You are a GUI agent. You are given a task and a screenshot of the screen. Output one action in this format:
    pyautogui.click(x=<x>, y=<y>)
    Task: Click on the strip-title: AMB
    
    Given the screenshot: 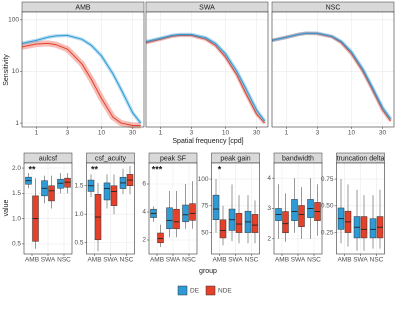 What is the action you would take?
    pyautogui.click(x=83, y=7)
    